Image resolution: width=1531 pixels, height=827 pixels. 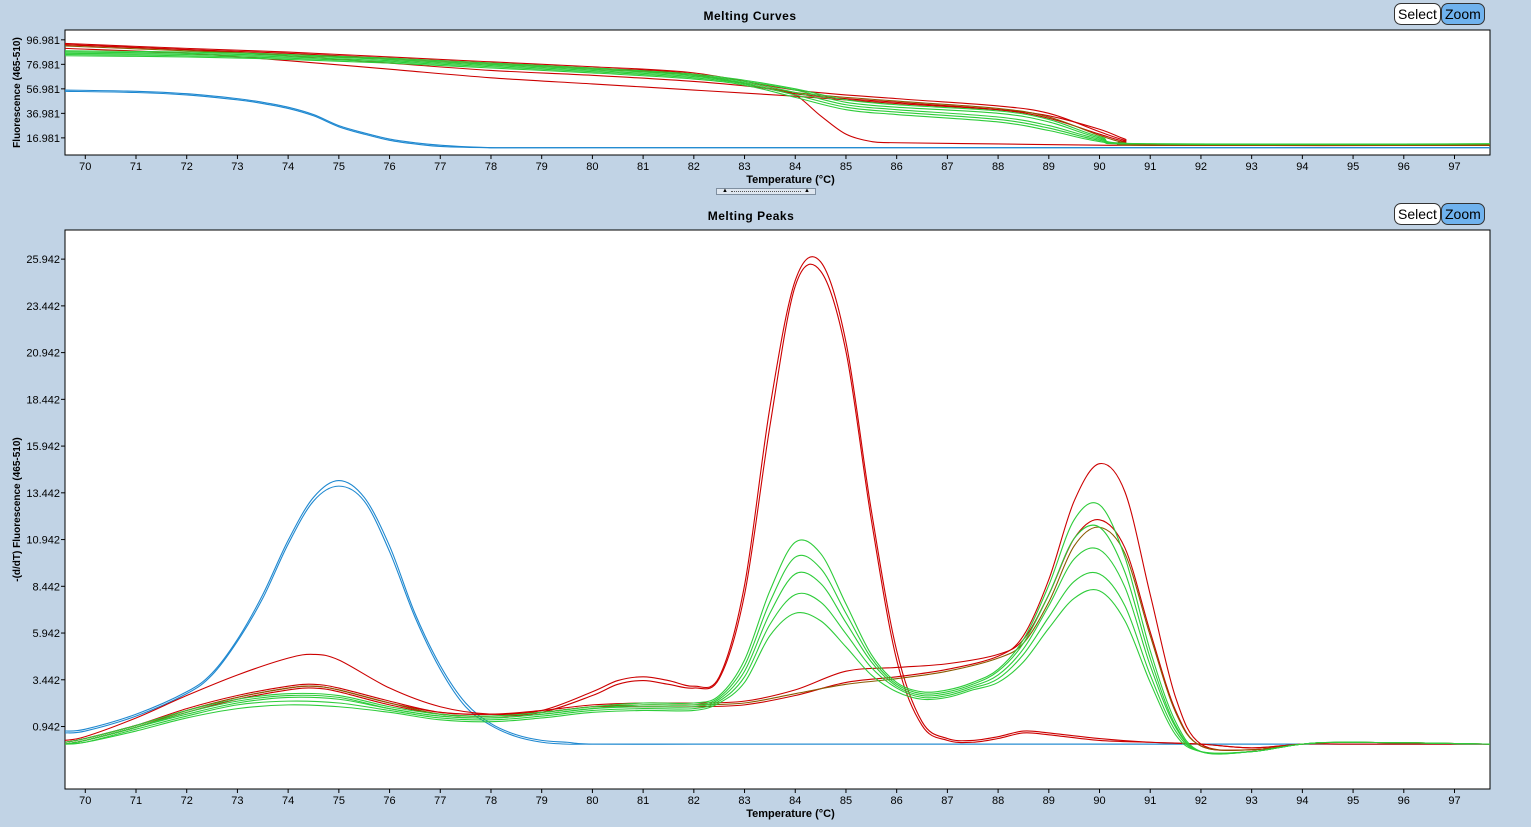 What do you see at coordinates (694, 801) in the screenshot?
I see `peaks-x-tick-label: 82` at bounding box center [694, 801].